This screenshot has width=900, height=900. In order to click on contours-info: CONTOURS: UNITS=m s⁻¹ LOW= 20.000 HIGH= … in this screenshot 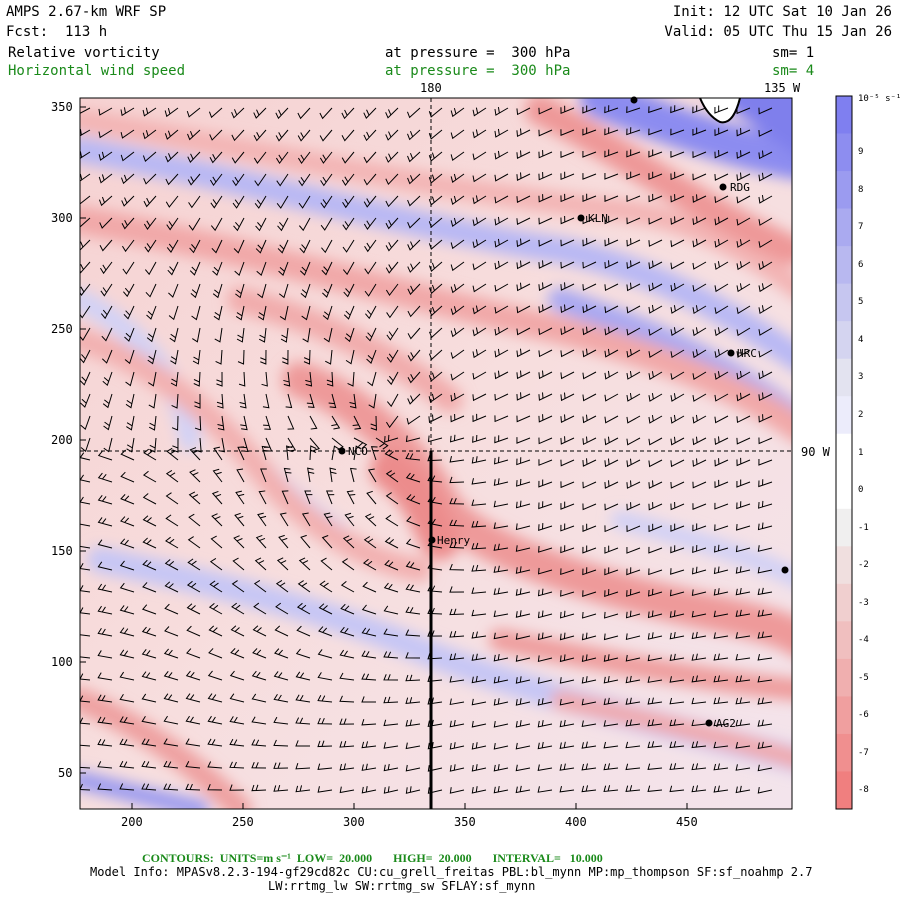, I will do `click(372, 858)`.